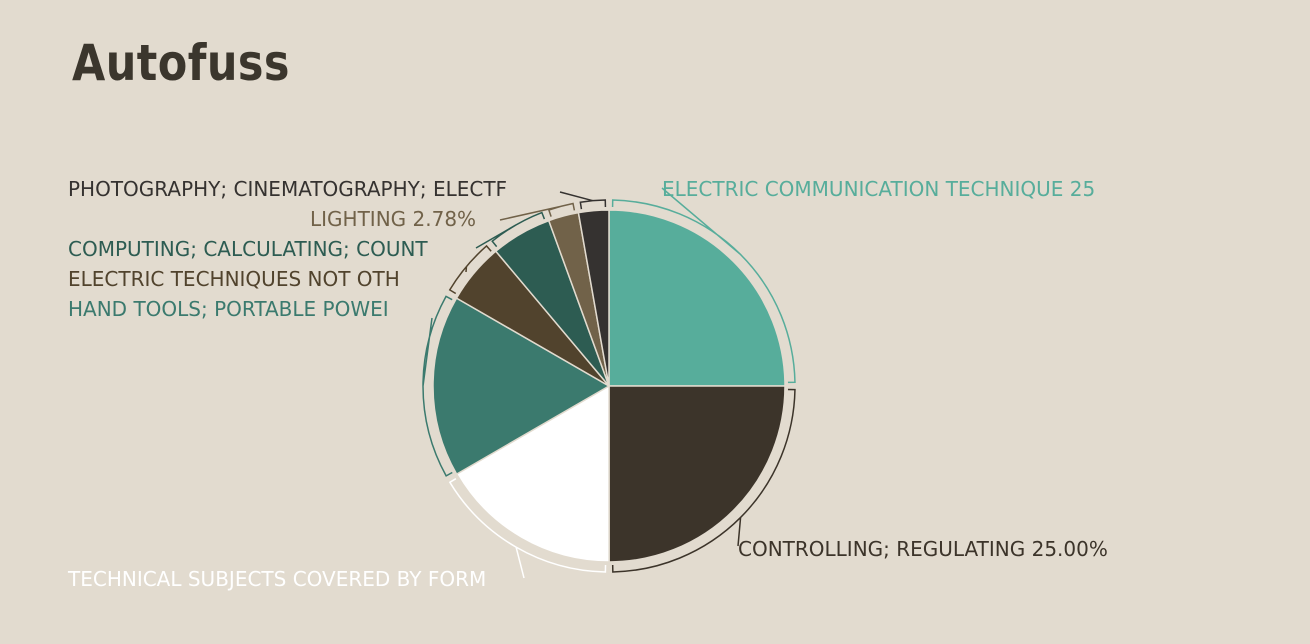 The height and width of the screenshot is (644, 1310). I want to click on slice-label-computing-calculating-counting: COMPUTING; CALCULATING; COUNT, so click(248, 249).